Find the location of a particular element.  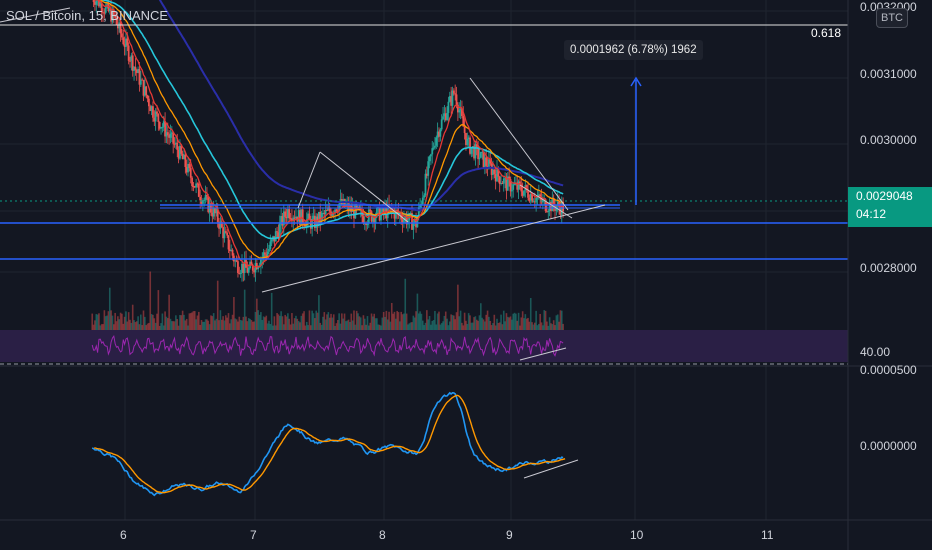

symbol-title: SOL / Bitcoin, 15, BINANCE is located at coordinates (87, 15).